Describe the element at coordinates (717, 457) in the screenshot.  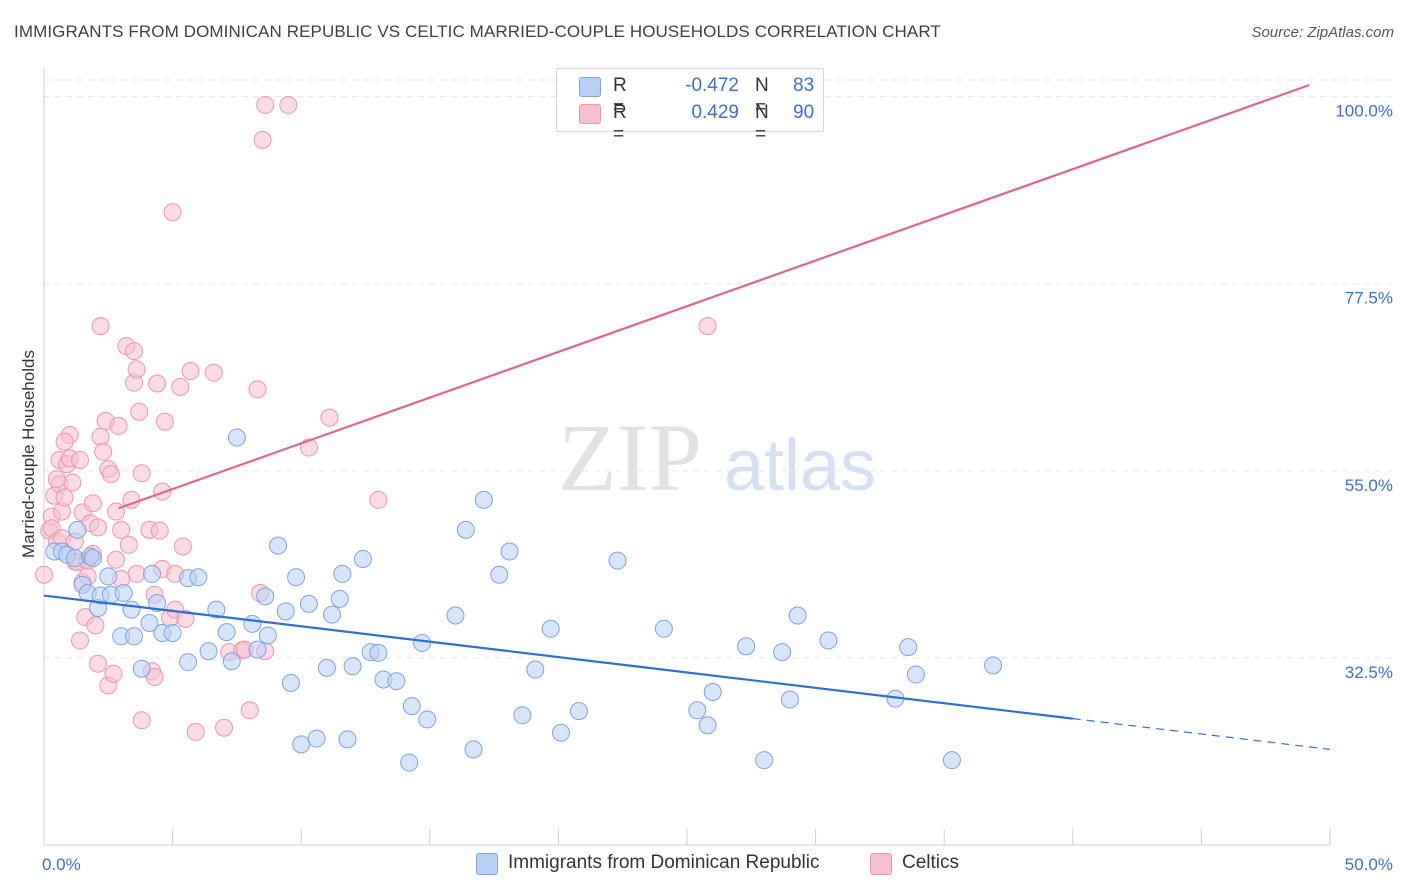
I see `watermark: ZIP atlas` at that location.